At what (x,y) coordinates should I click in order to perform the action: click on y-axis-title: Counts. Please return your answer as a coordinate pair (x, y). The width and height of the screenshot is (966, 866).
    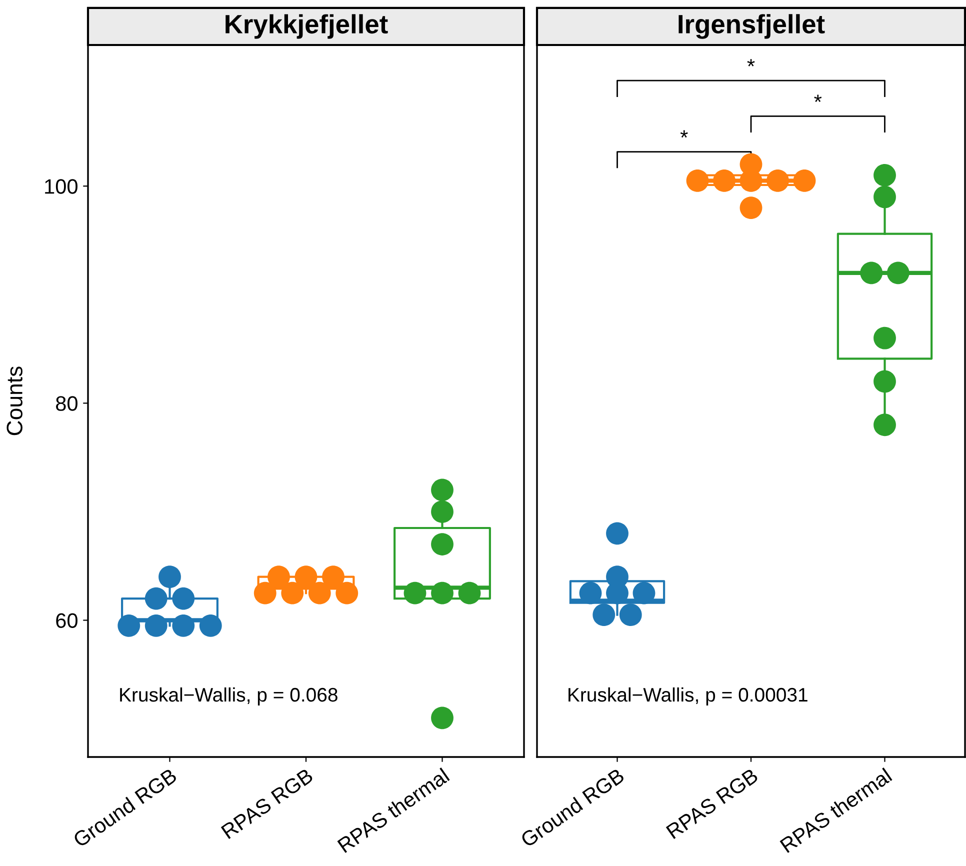
    Looking at the image, I should click on (14, 401).